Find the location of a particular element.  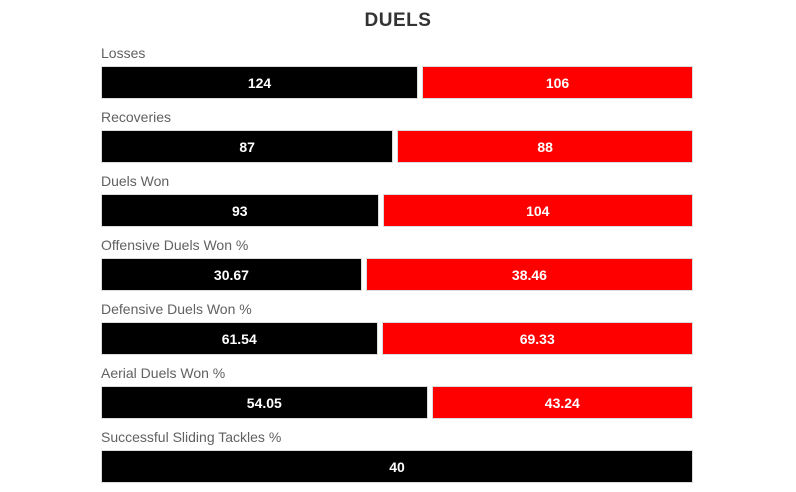

bar-right-segment: 106 is located at coordinates (557, 82).